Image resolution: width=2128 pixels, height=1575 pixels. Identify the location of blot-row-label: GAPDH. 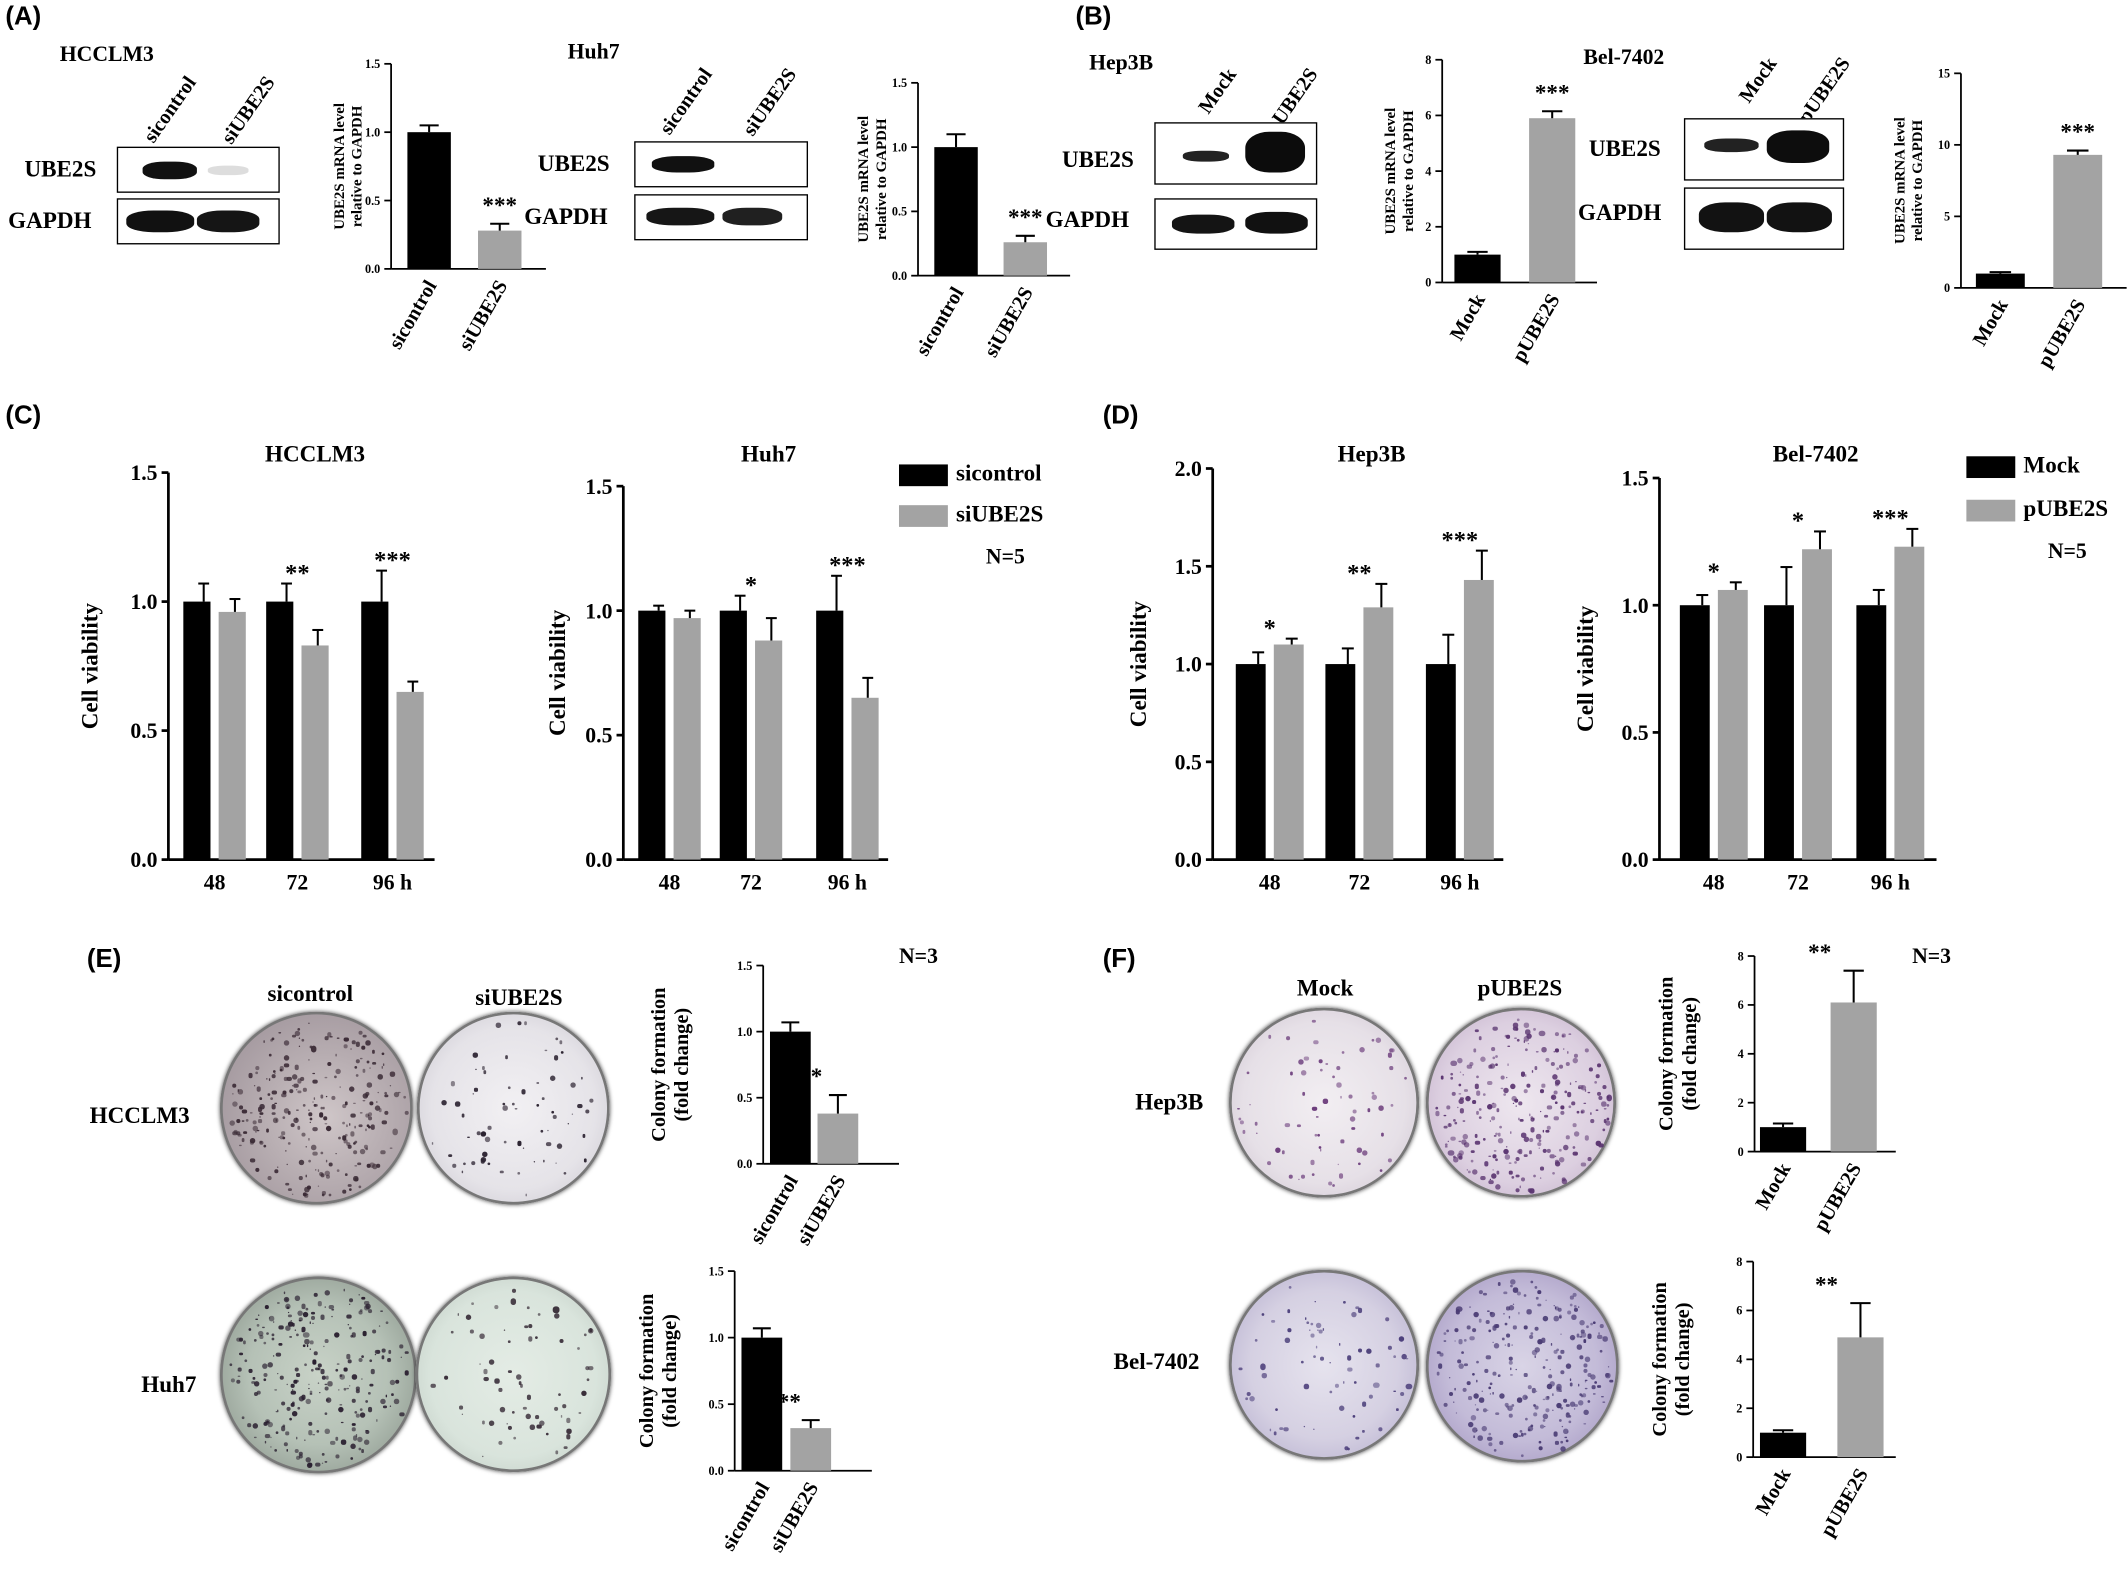
(1087, 219).